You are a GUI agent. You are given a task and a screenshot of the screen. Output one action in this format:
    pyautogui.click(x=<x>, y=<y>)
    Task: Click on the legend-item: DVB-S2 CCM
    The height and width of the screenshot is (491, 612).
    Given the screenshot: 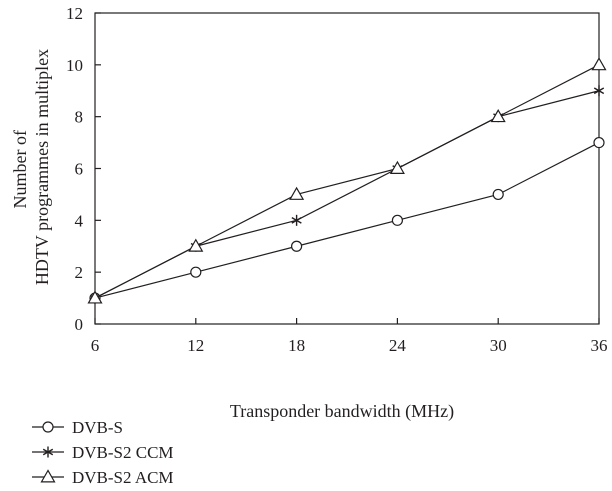 What is the action you would take?
    pyautogui.click(x=103, y=452)
    